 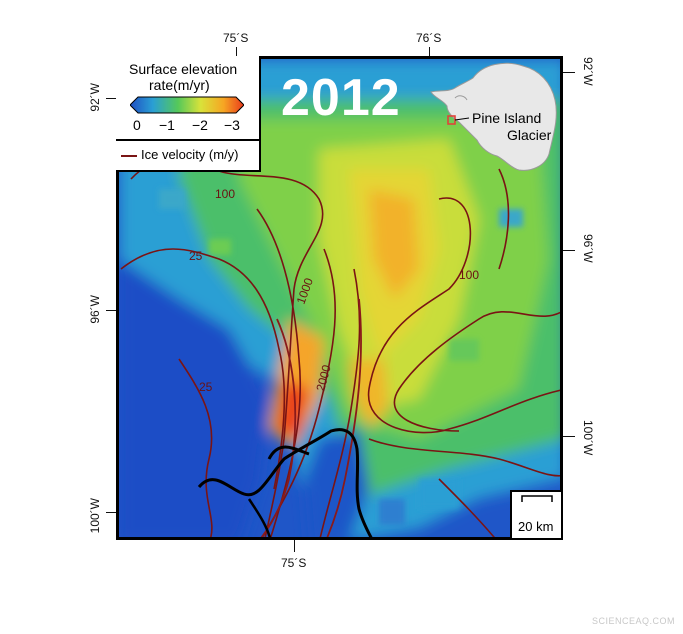 What do you see at coordinates (588, 248) in the screenshot?
I see `coord-right-96w: 96´W` at bounding box center [588, 248].